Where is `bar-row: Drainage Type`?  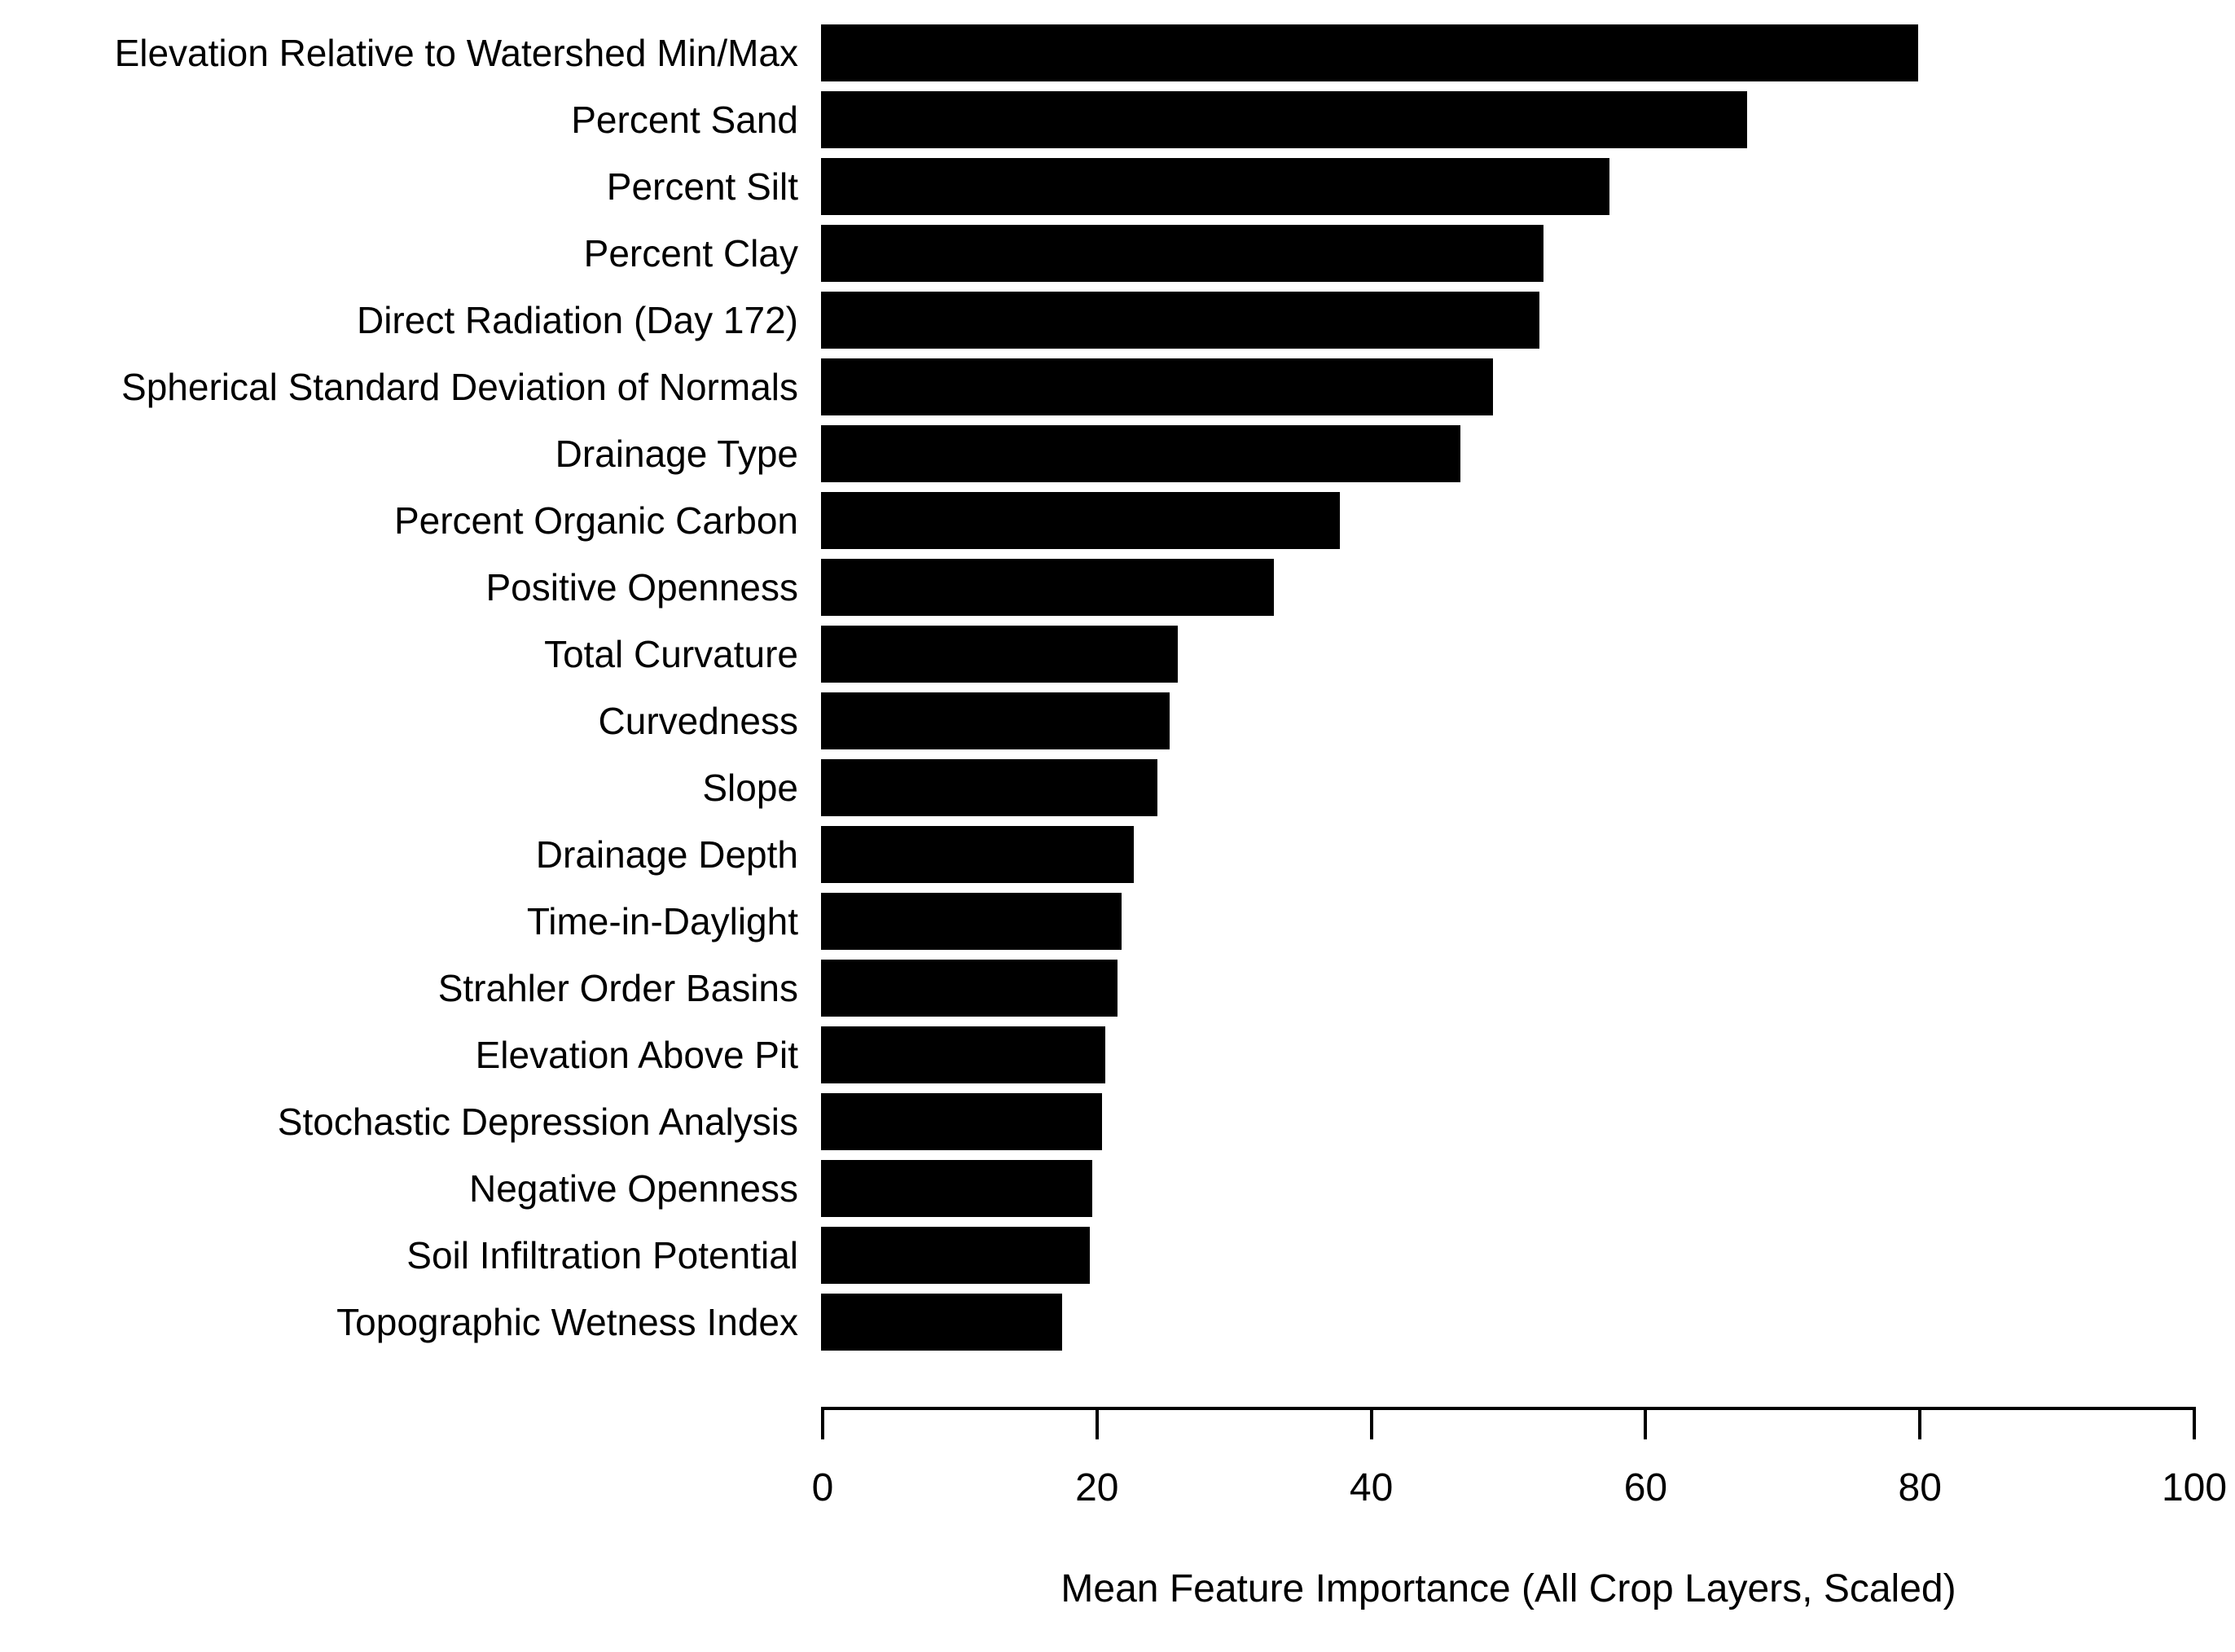 bar-row: Drainage Type is located at coordinates (1117, 453).